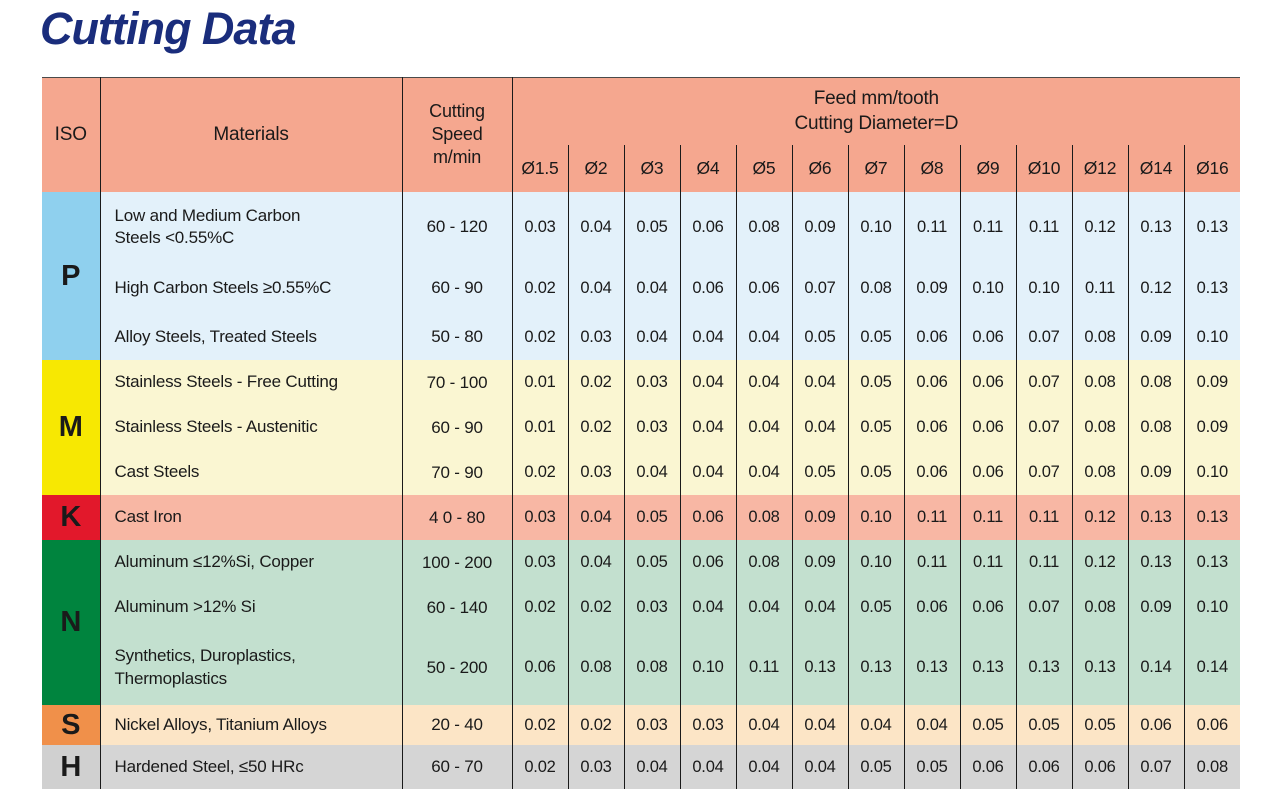 This screenshot has height=812, width=1267. I want to click on iso-group-S: S, so click(71, 725).